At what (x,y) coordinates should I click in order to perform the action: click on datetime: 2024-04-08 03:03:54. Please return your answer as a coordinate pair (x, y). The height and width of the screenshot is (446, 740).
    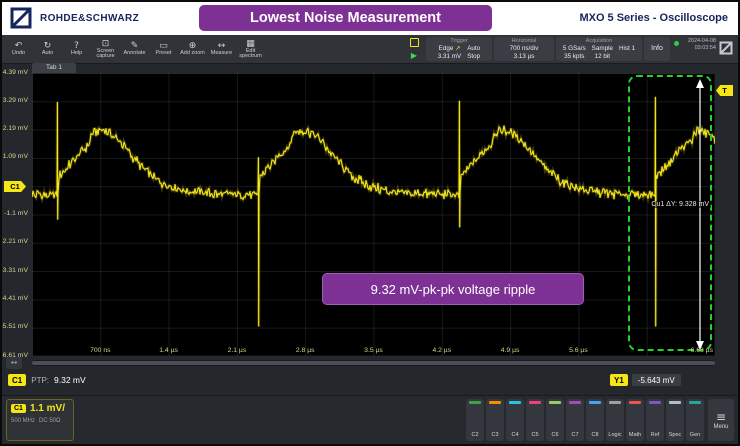
    Looking at the image, I should click on (694, 45).